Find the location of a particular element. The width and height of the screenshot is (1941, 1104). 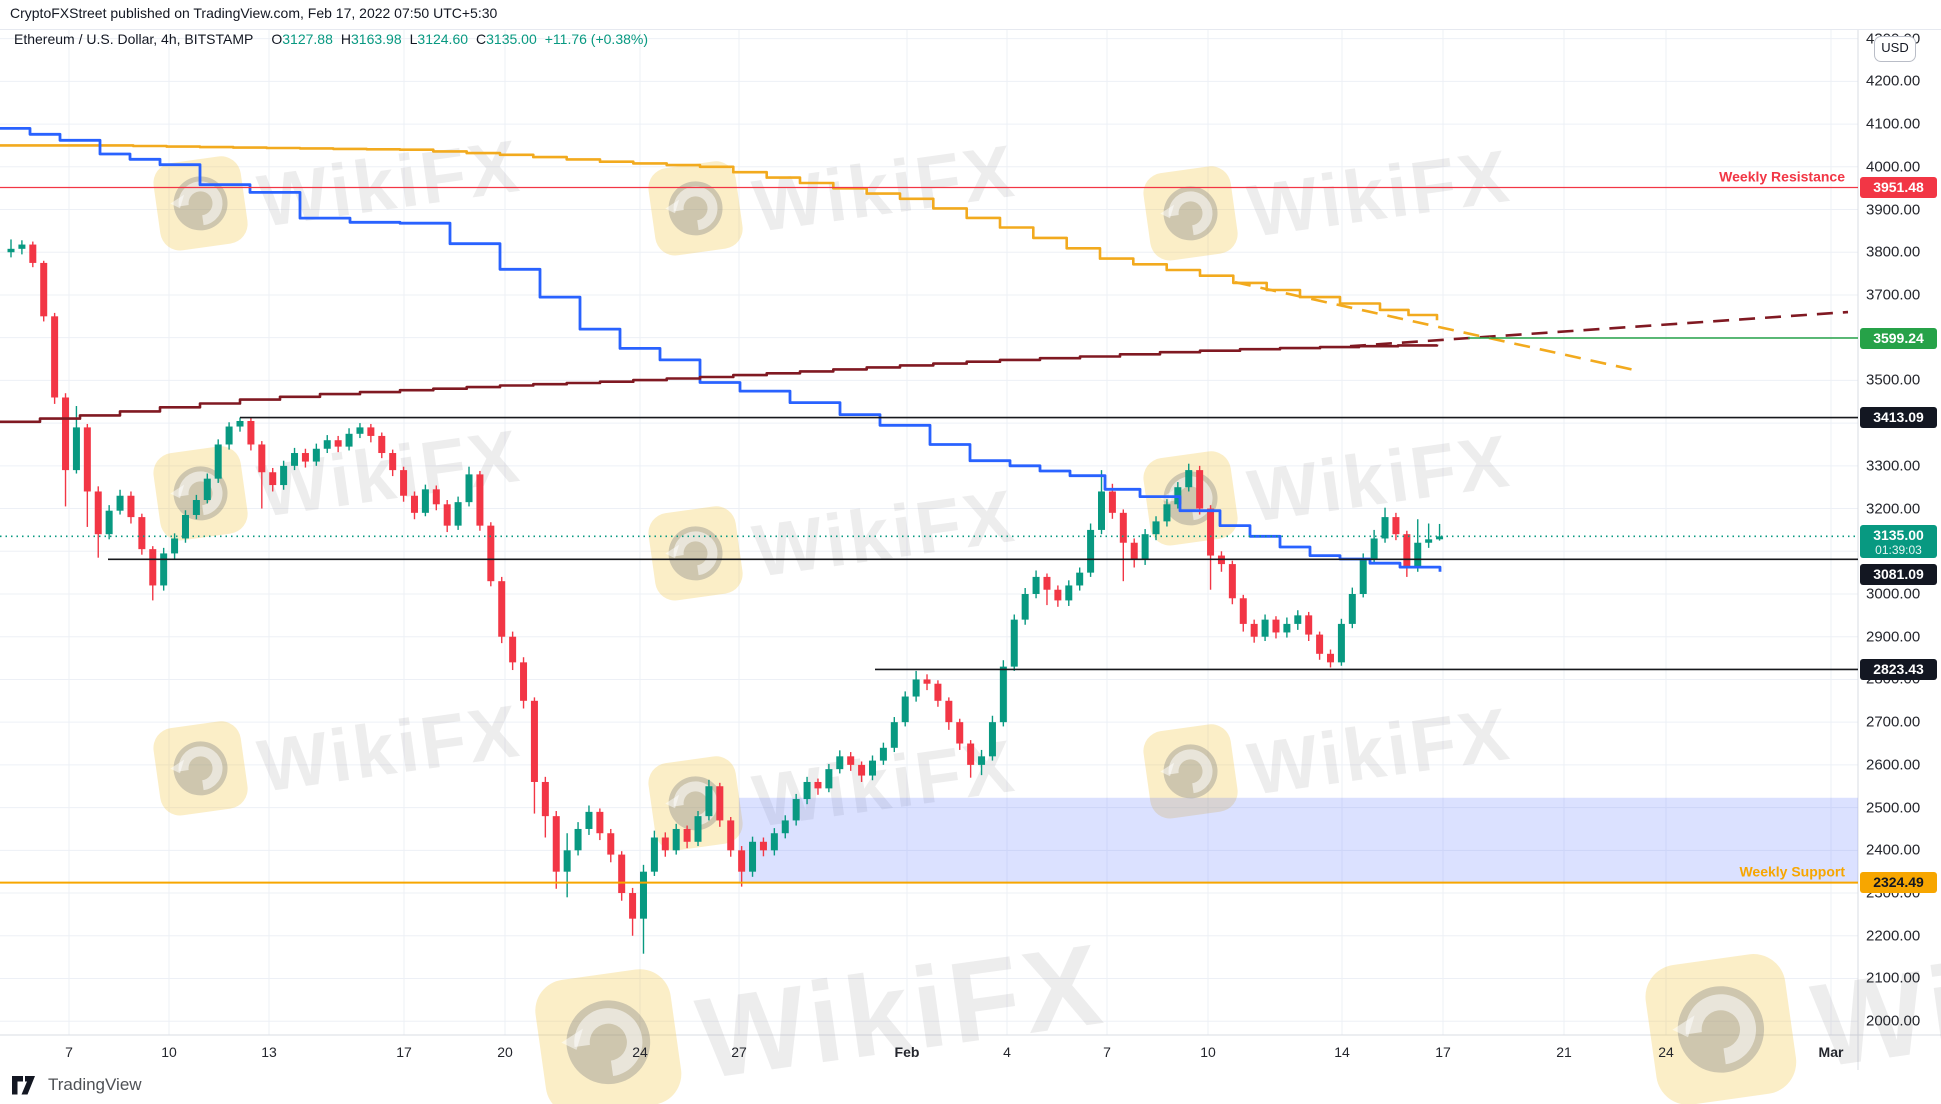

price-tick: 2600.00 is located at coordinates (1893, 765).